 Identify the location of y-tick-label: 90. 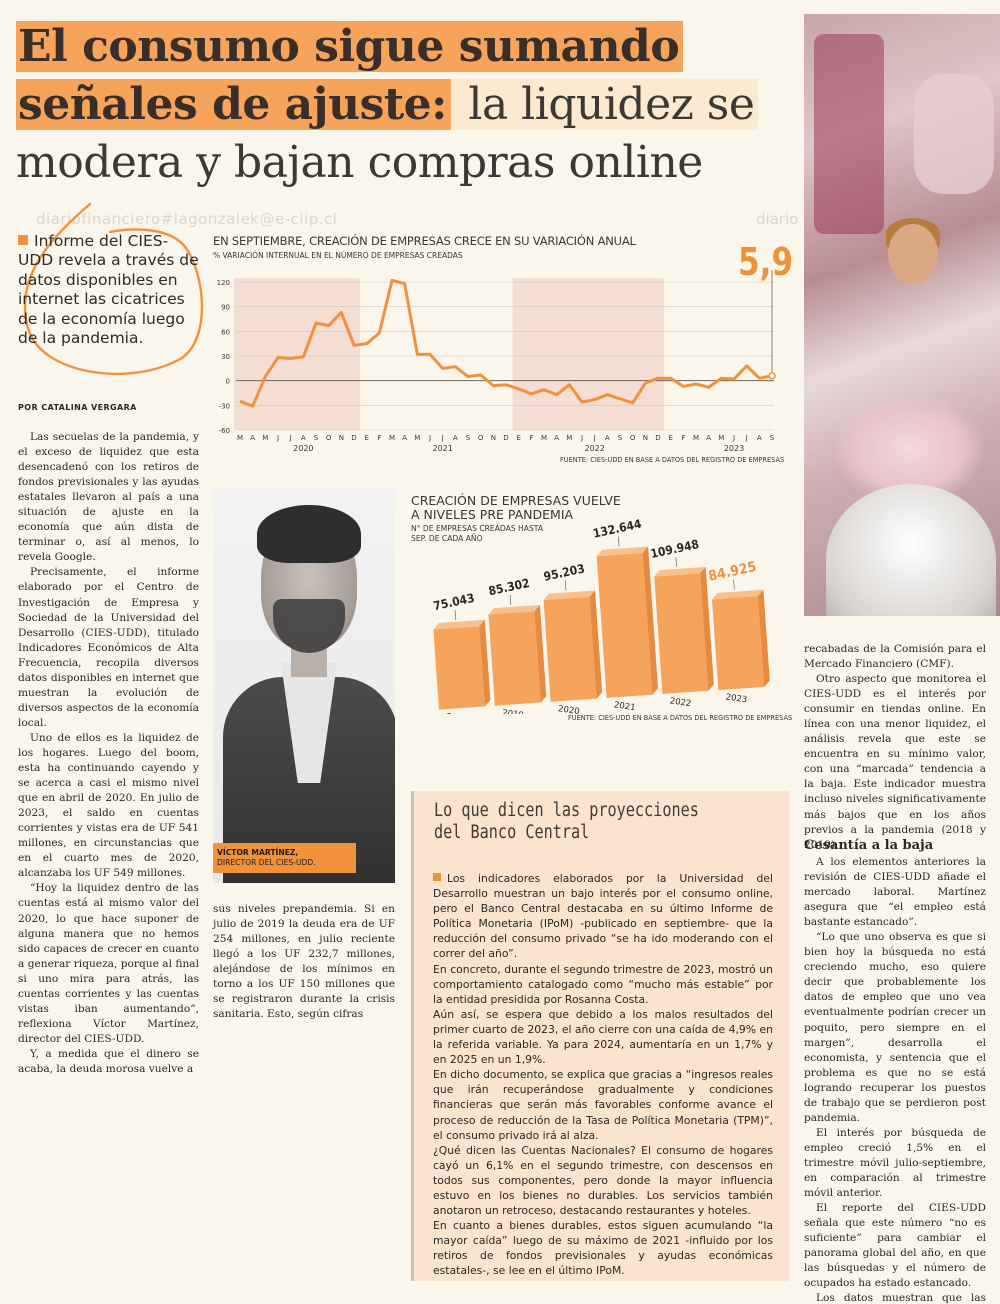
(225, 308).